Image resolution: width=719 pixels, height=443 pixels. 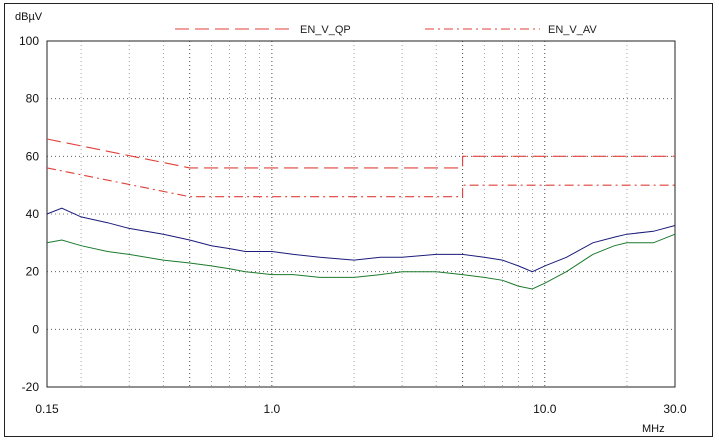 I want to click on x-tick-label: 1.0, so click(x=272, y=409).